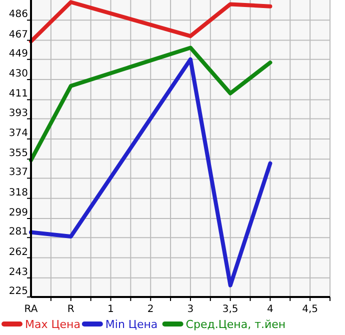 Image resolution: width=345 pixels, height=335 pixels. Describe the element at coordinates (31, 309) in the screenshot. I see `x-tick-label: RA` at that location.